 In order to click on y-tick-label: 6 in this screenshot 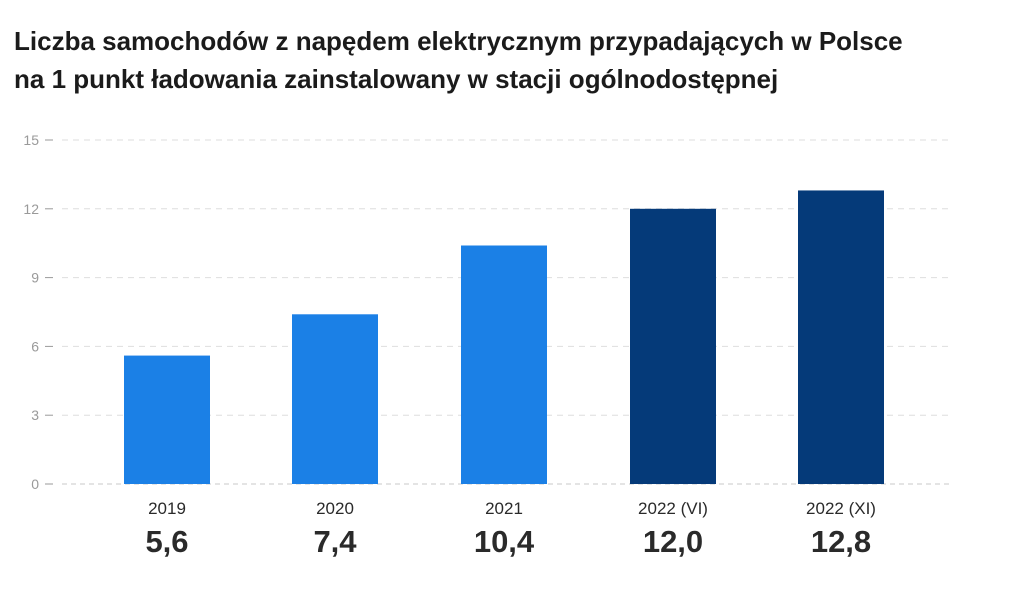, I will do `click(35, 346)`.